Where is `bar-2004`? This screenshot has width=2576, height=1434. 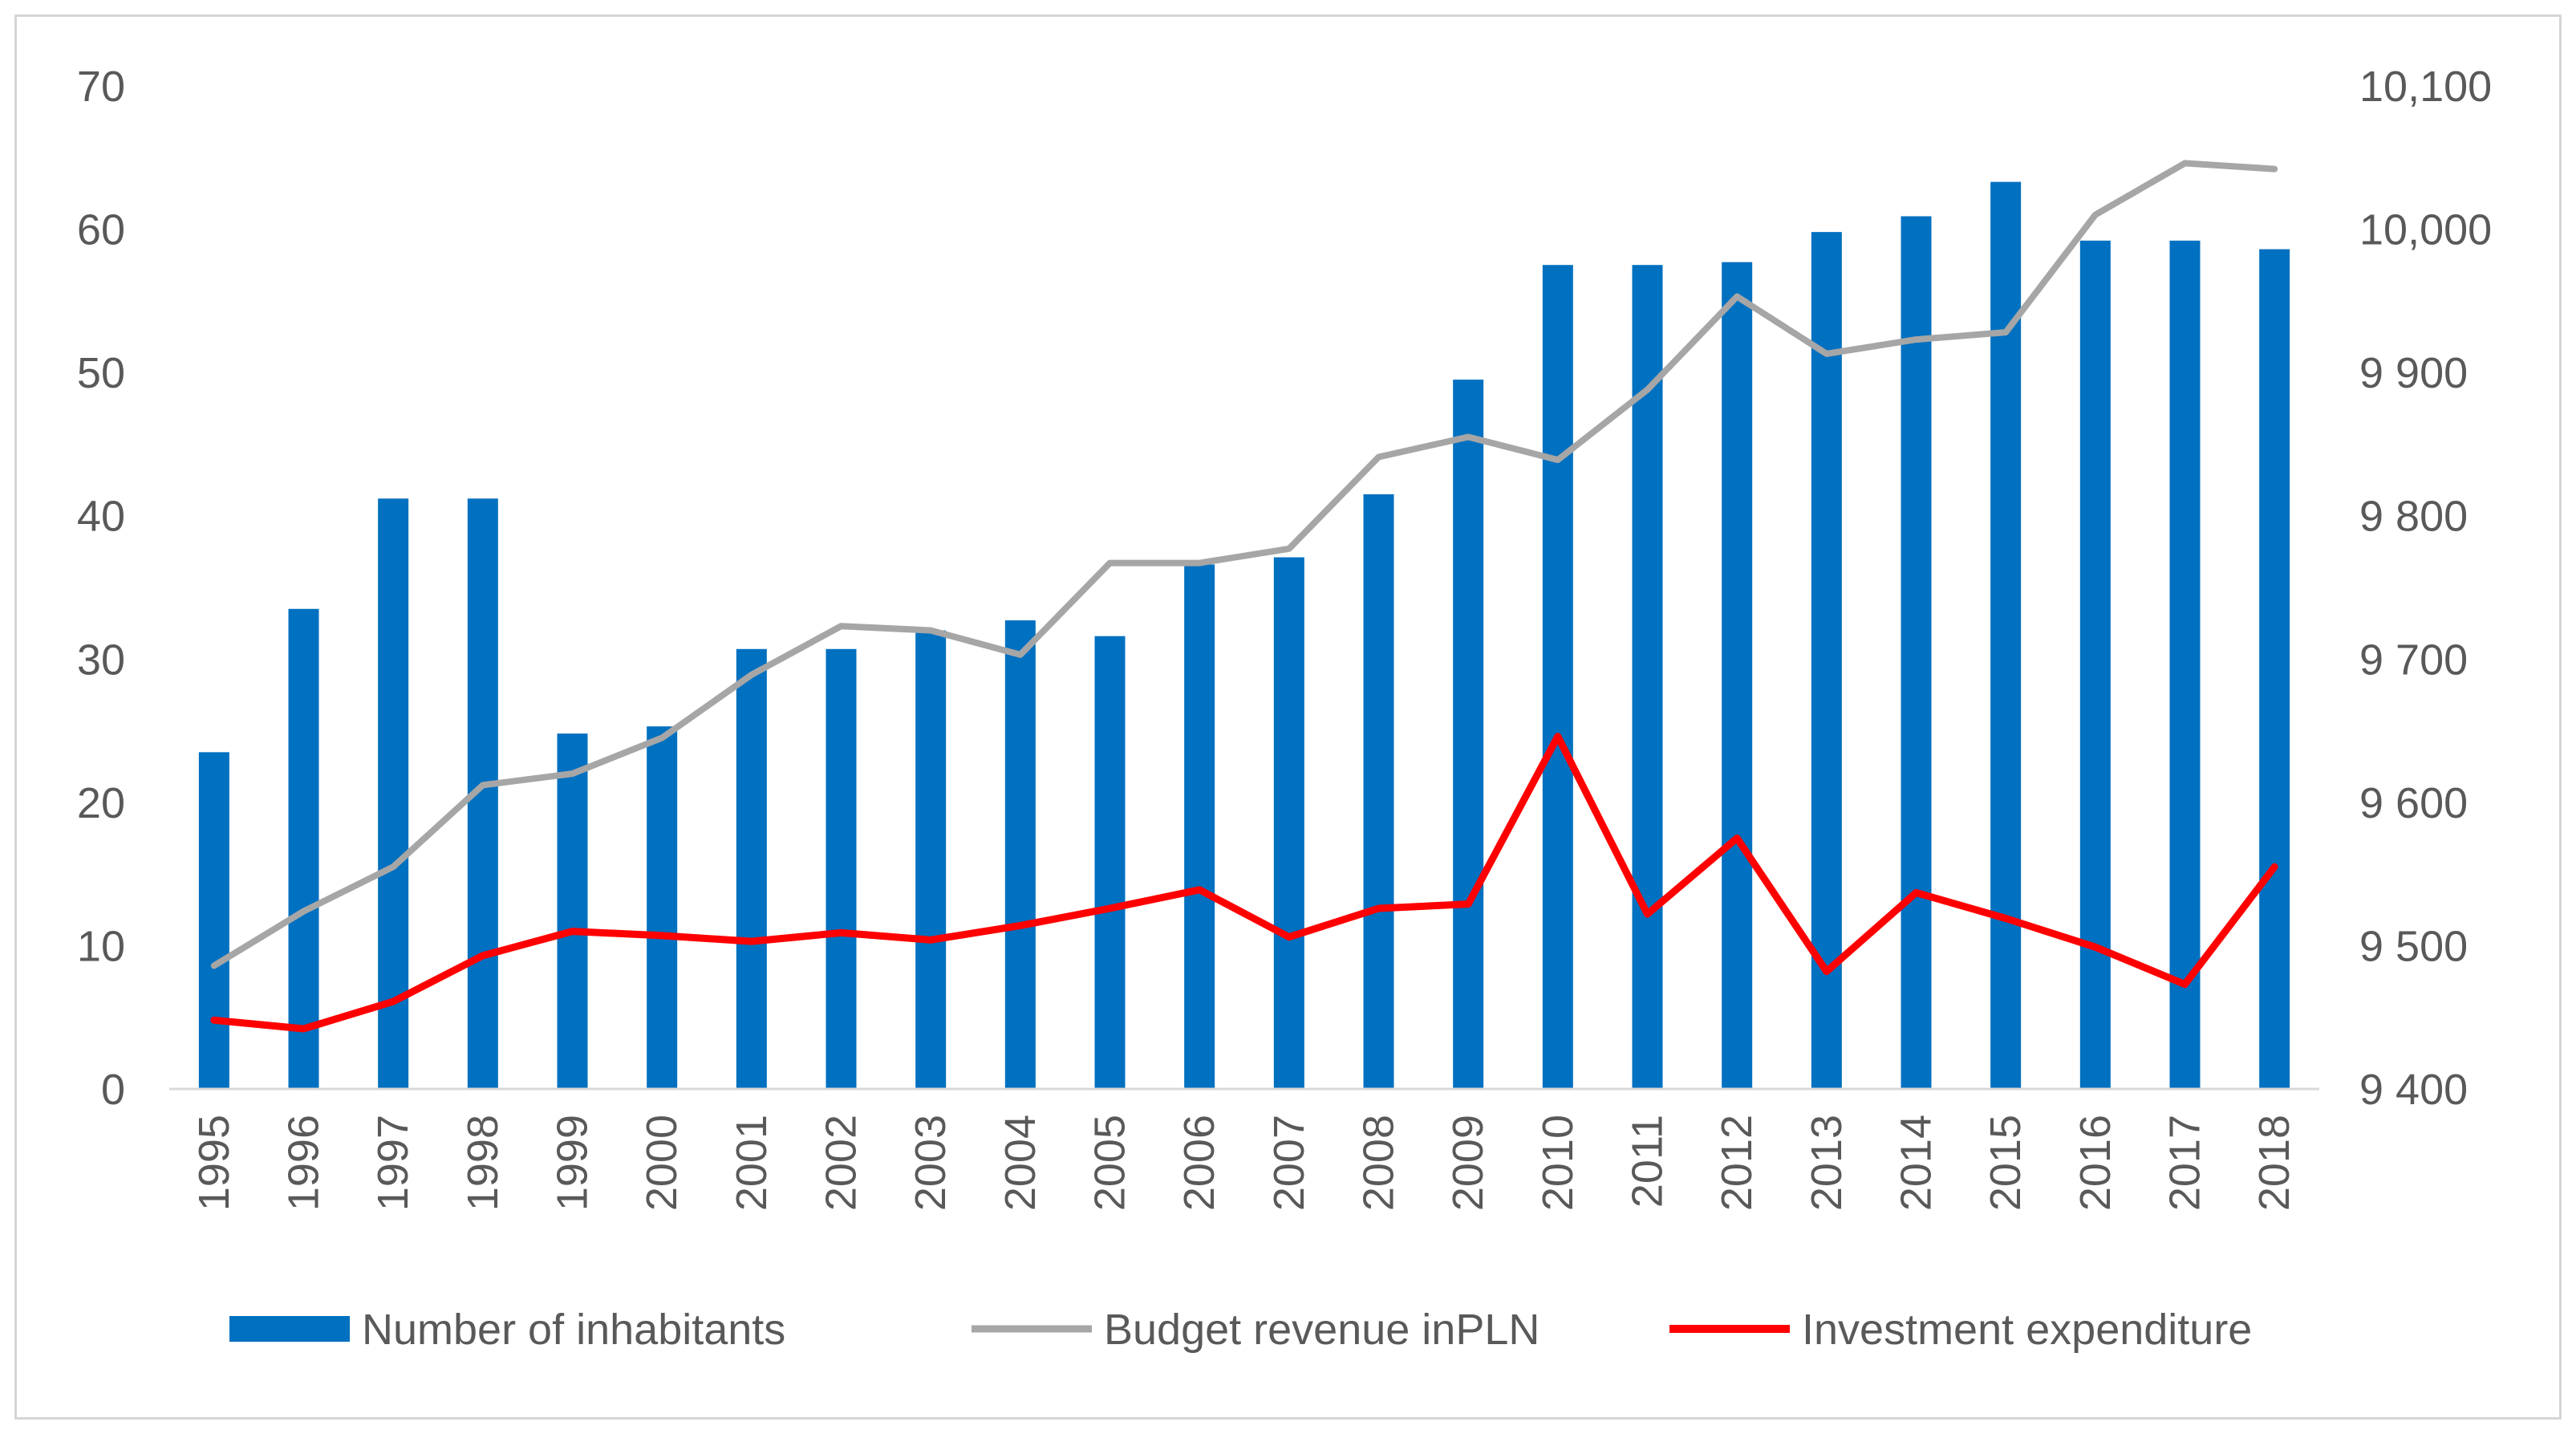 bar-2004 is located at coordinates (1020, 854).